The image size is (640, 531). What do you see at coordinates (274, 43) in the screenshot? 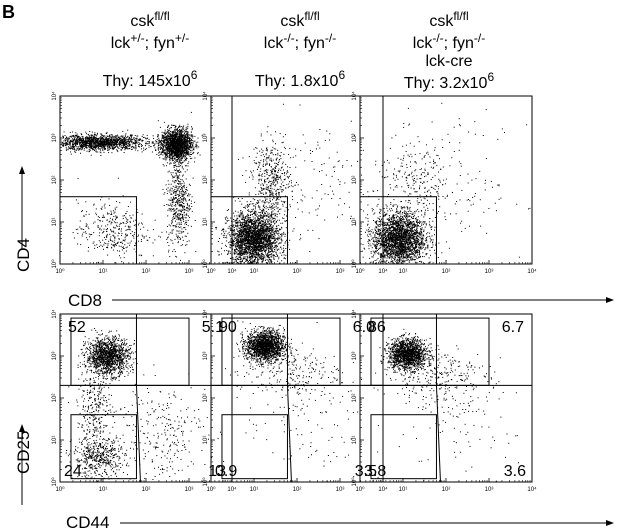
I see `genotype-text: lck` at bounding box center [274, 43].